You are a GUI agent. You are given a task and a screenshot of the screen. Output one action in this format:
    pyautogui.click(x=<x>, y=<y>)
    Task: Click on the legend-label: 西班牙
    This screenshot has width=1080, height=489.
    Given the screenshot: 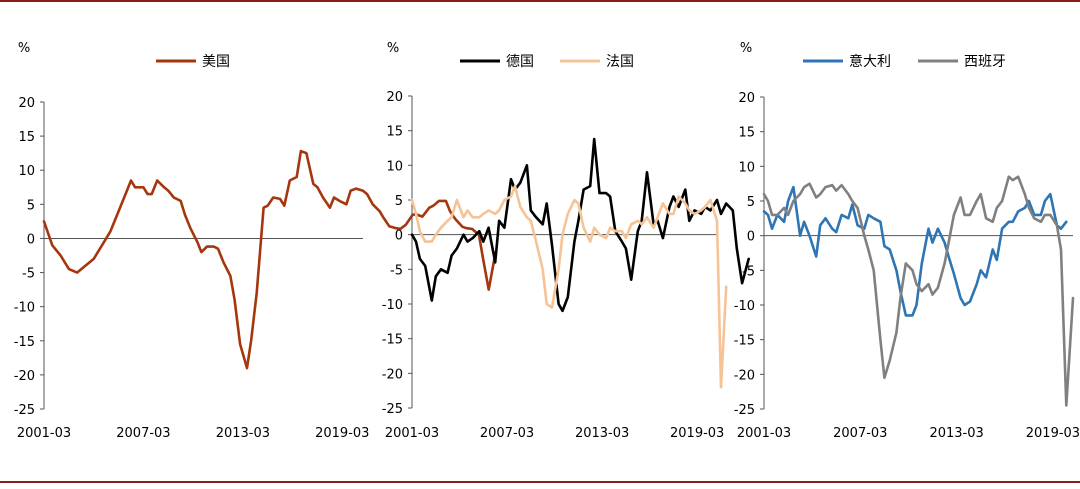 What is the action you would take?
    pyautogui.click(x=985, y=62)
    